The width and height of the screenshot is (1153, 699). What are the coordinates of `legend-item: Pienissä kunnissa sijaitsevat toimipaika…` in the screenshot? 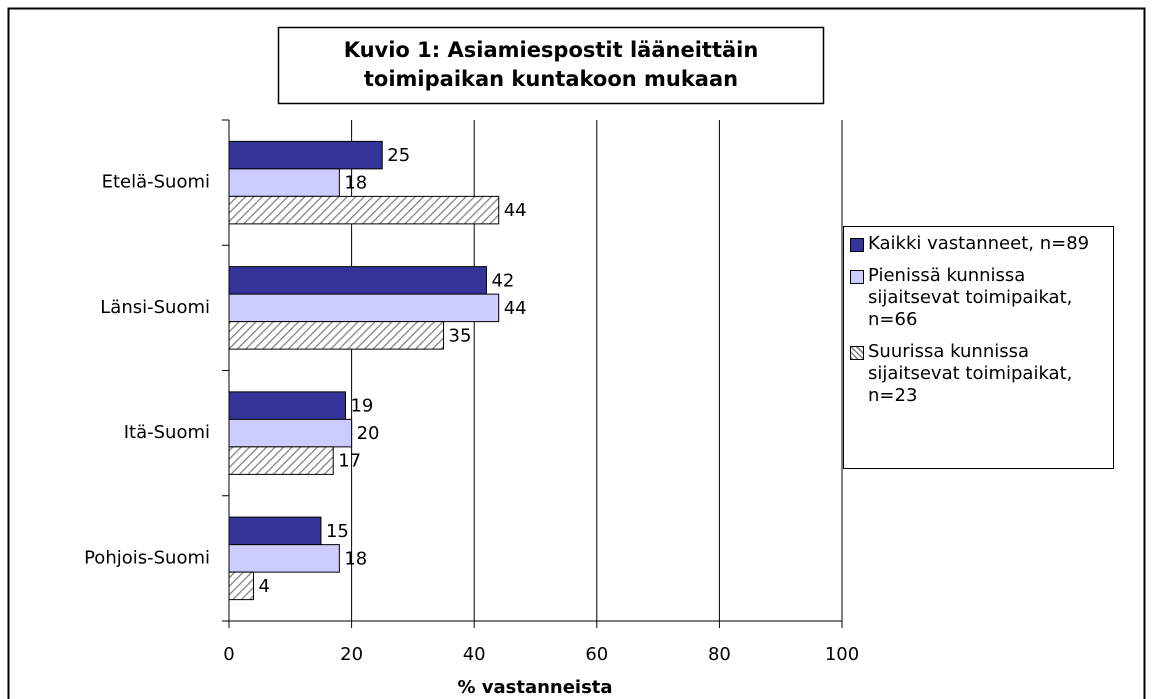 It's located at (981, 298).